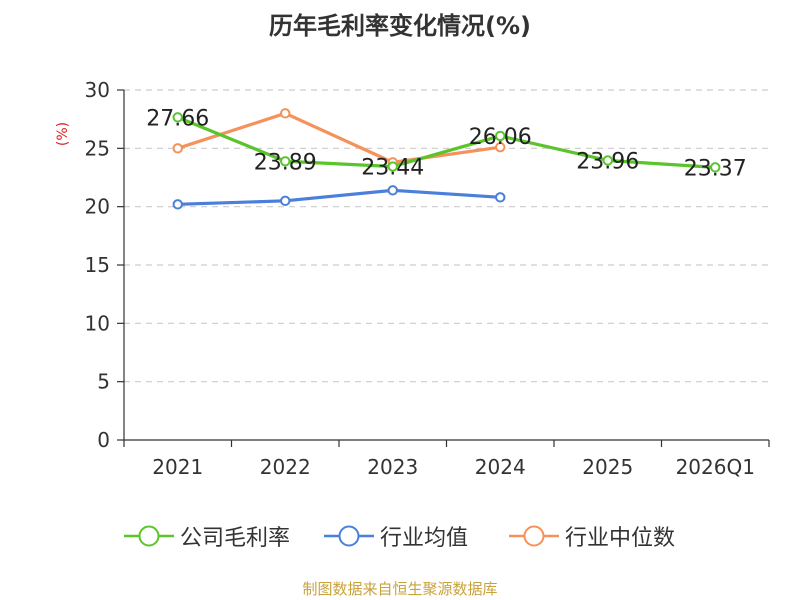 The height and width of the screenshot is (600, 800). What do you see at coordinates (285, 467) in the screenshot?
I see `x-tick-label: 2022` at bounding box center [285, 467].